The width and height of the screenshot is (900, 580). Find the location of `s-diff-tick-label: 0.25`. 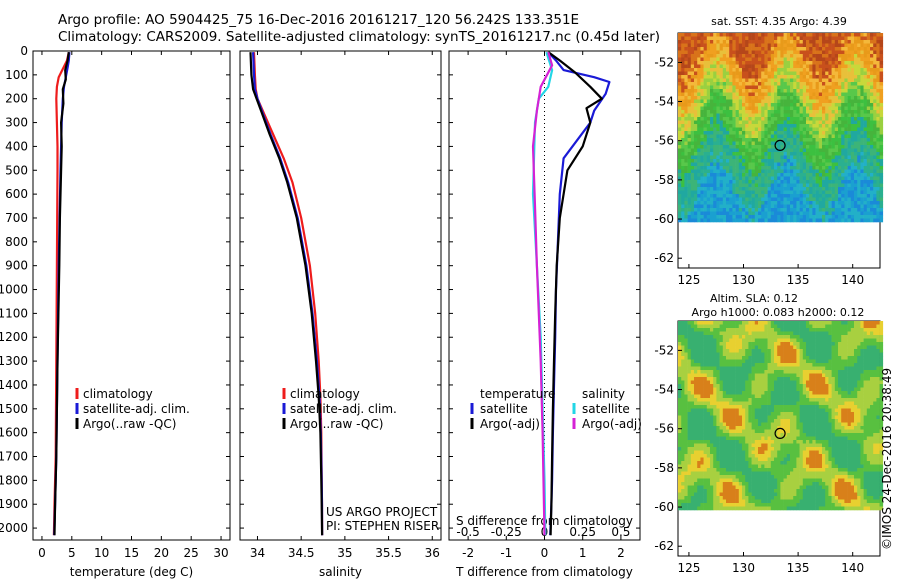

s-diff-tick-label: 0.25 is located at coordinates (582, 532).